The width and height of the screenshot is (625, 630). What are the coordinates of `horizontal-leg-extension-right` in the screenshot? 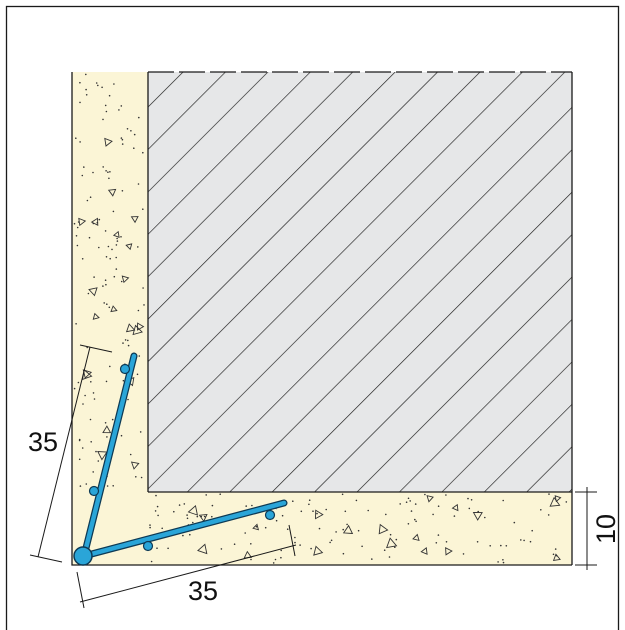 It's located at (292, 540).